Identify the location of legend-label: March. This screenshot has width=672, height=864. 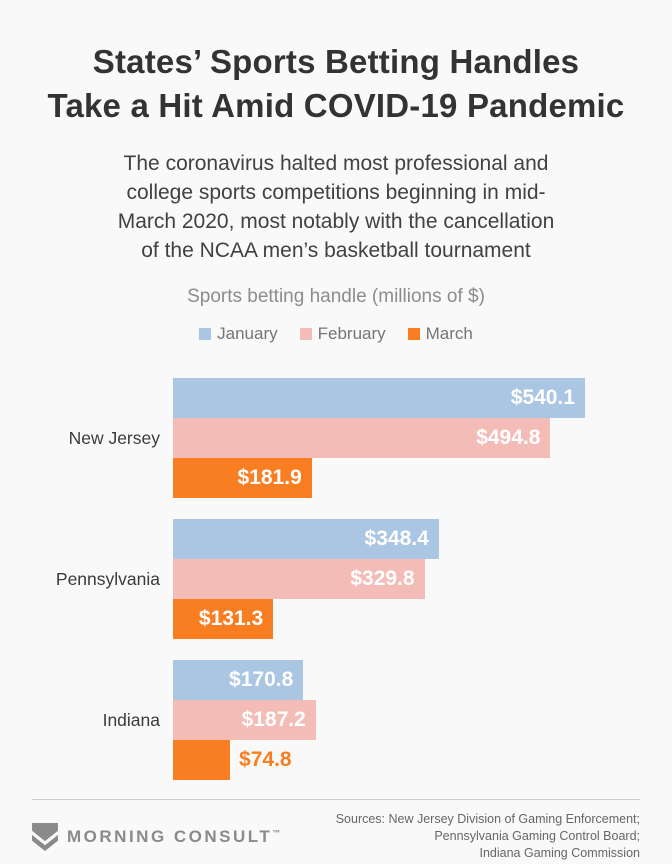
(449, 333).